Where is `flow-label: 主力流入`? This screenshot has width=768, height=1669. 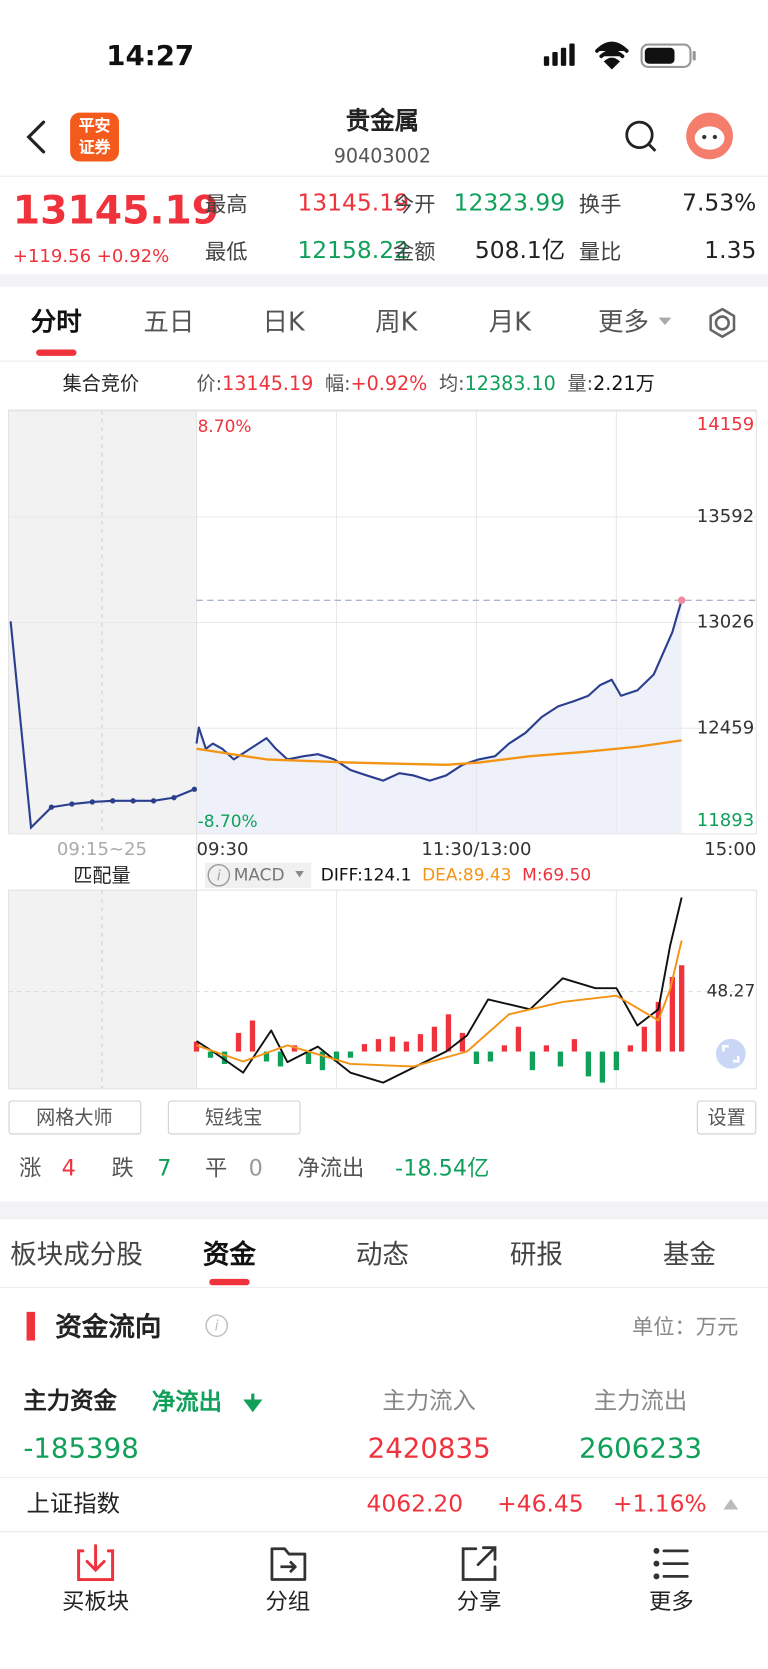 flow-label: 主力流入 is located at coordinates (429, 1401).